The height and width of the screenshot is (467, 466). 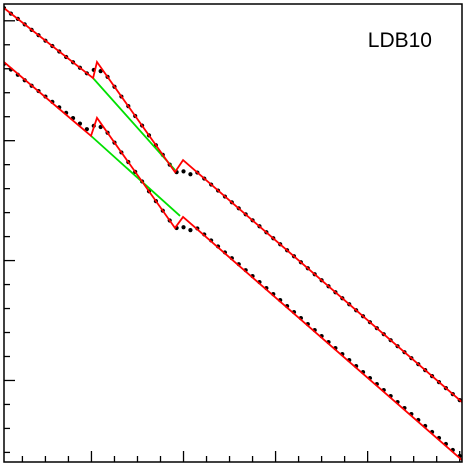 I want to click on annotation: LDB10, so click(x=400, y=40).